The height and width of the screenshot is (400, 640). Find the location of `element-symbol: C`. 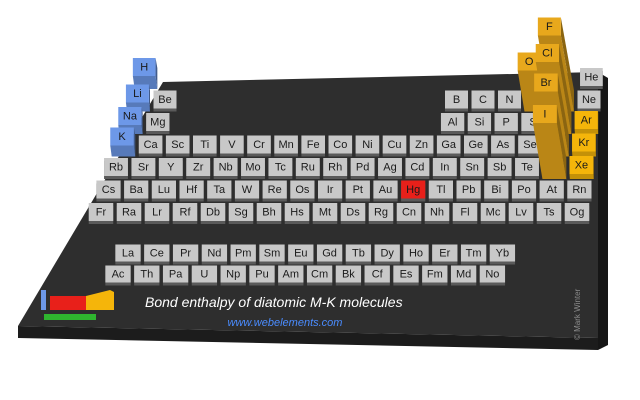

element-symbol: C is located at coordinates (483, 100).